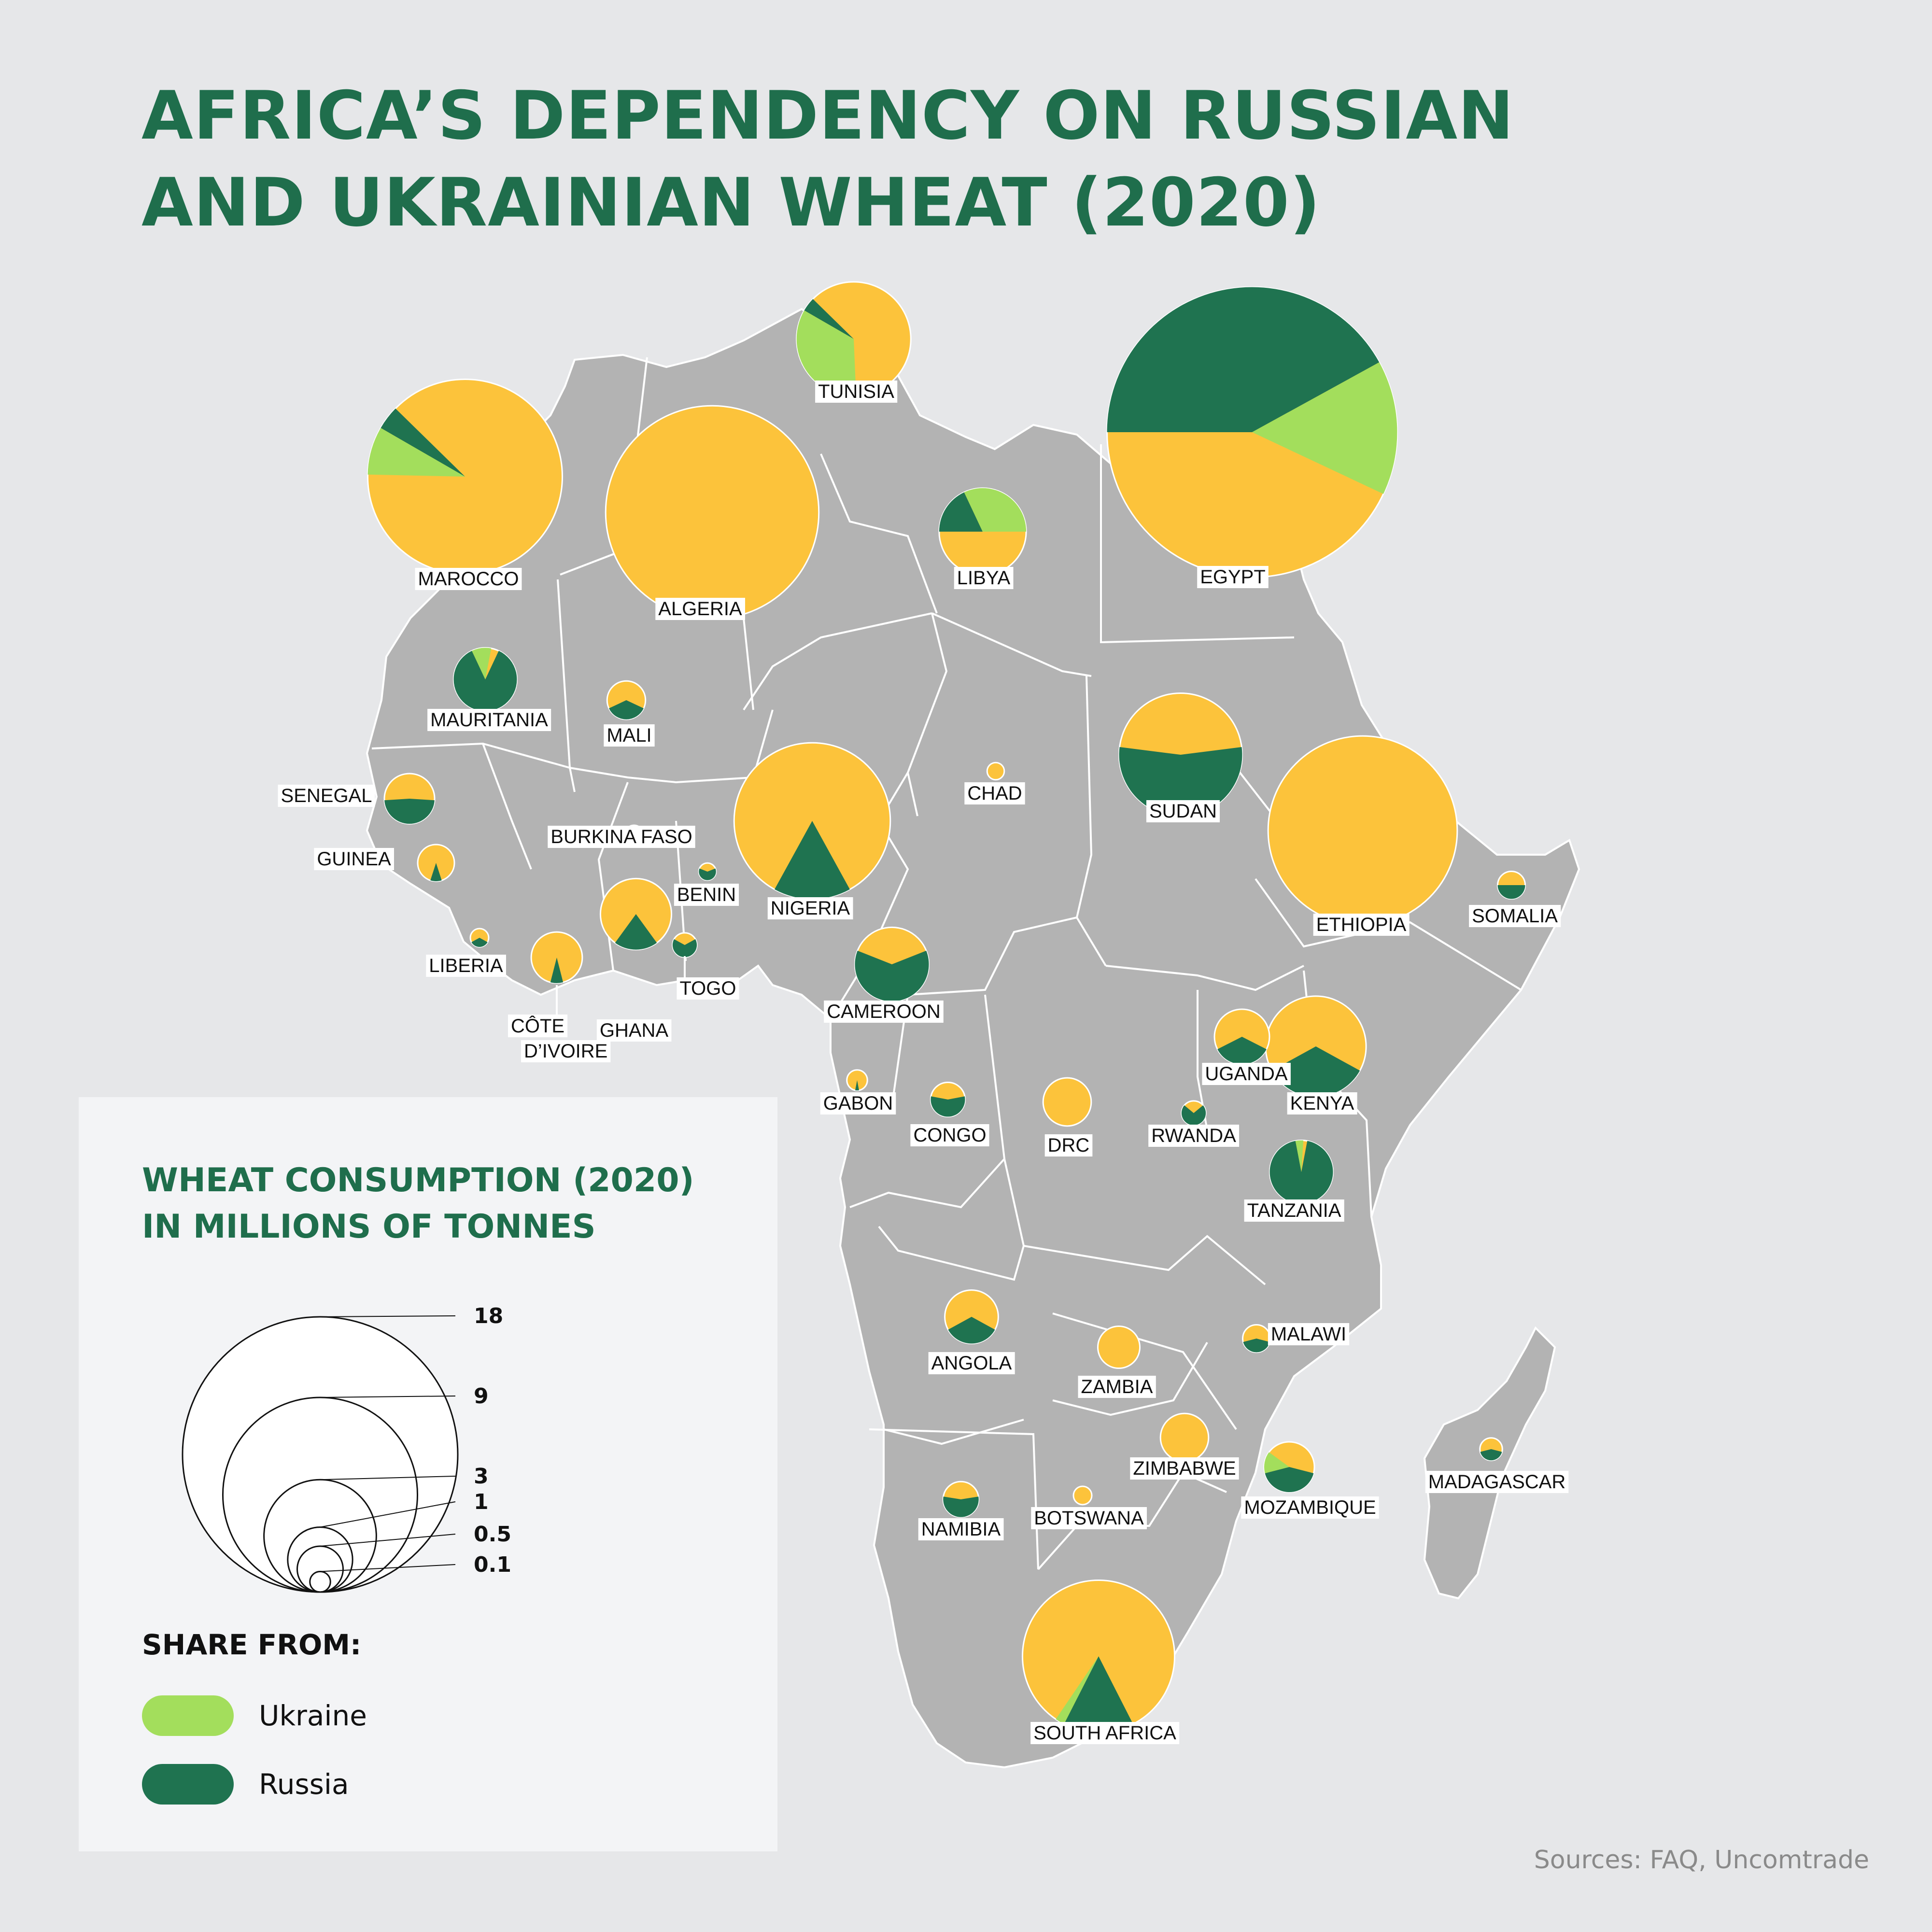 The width and height of the screenshot is (1932, 1932). I want to click on zimbabwe-slice-other, so click(1184, 1437).